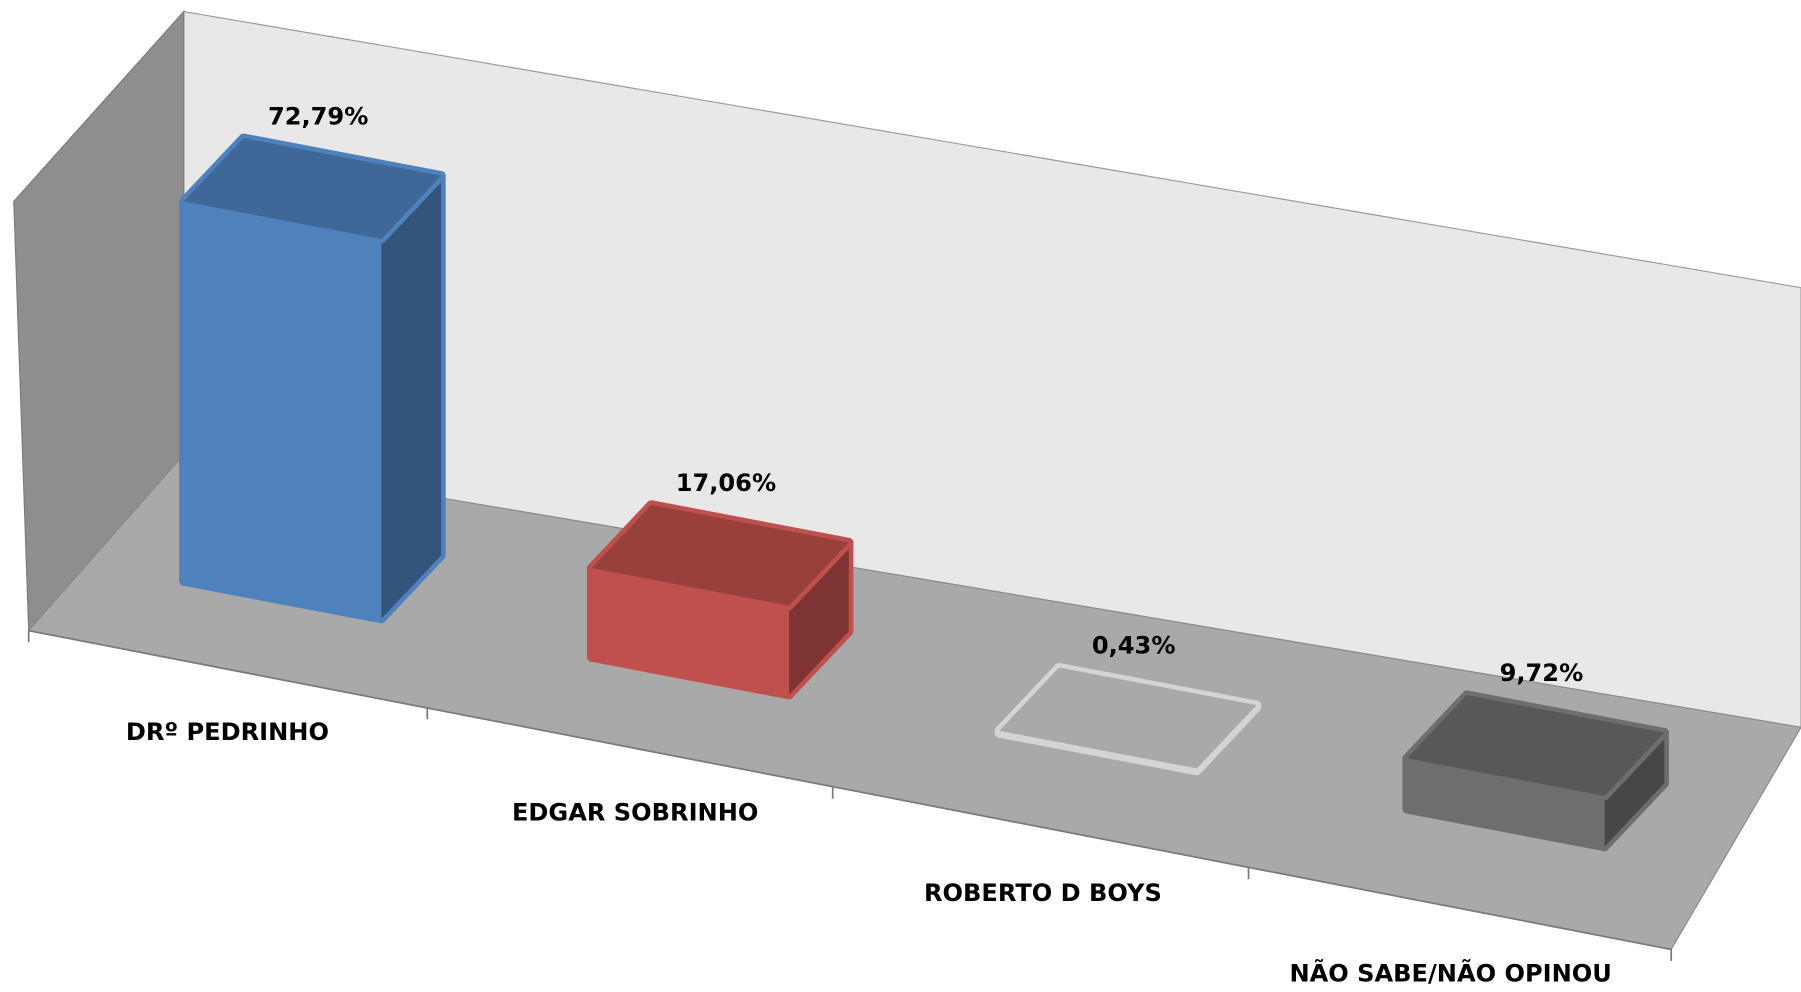  I want to click on value-label: 0,43%, so click(1134, 646).